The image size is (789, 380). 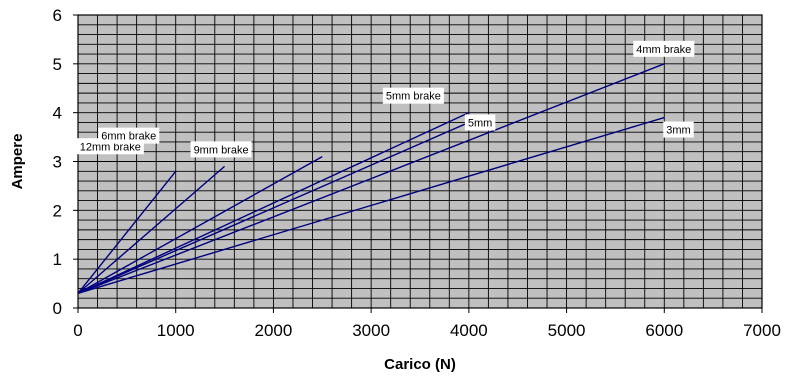 I want to click on x-tick-label: 0, so click(x=77, y=330).